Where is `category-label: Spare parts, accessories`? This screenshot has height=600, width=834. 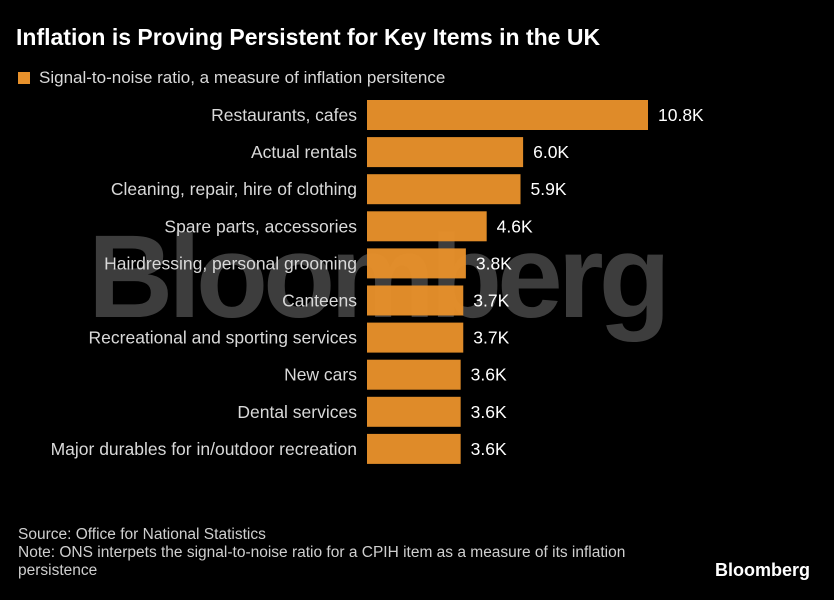
category-label: Spare parts, accessories is located at coordinates (260, 226).